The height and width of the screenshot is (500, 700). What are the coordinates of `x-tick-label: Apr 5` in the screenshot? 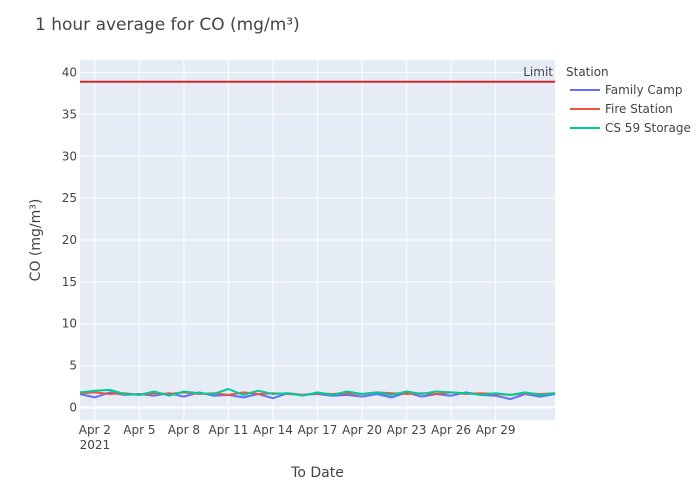 It's located at (139, 430).